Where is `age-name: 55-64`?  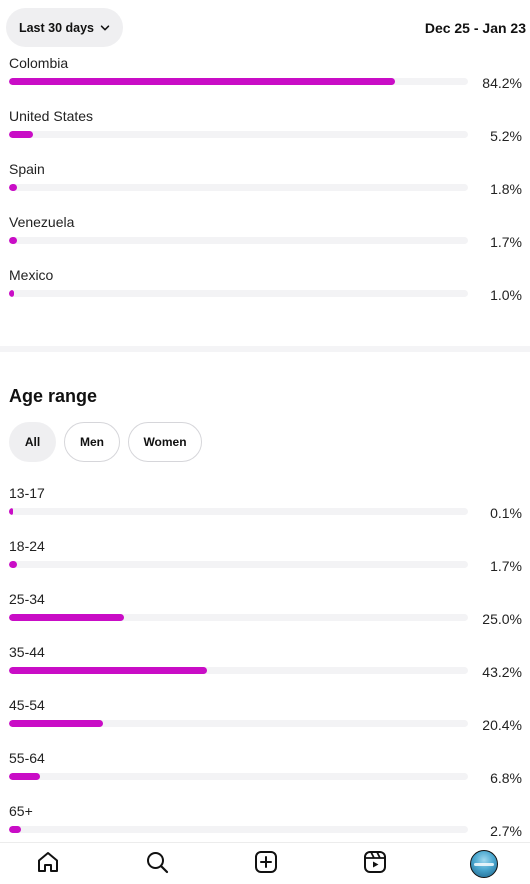
age-name: 55-64 is located at coordinates (27, 758).